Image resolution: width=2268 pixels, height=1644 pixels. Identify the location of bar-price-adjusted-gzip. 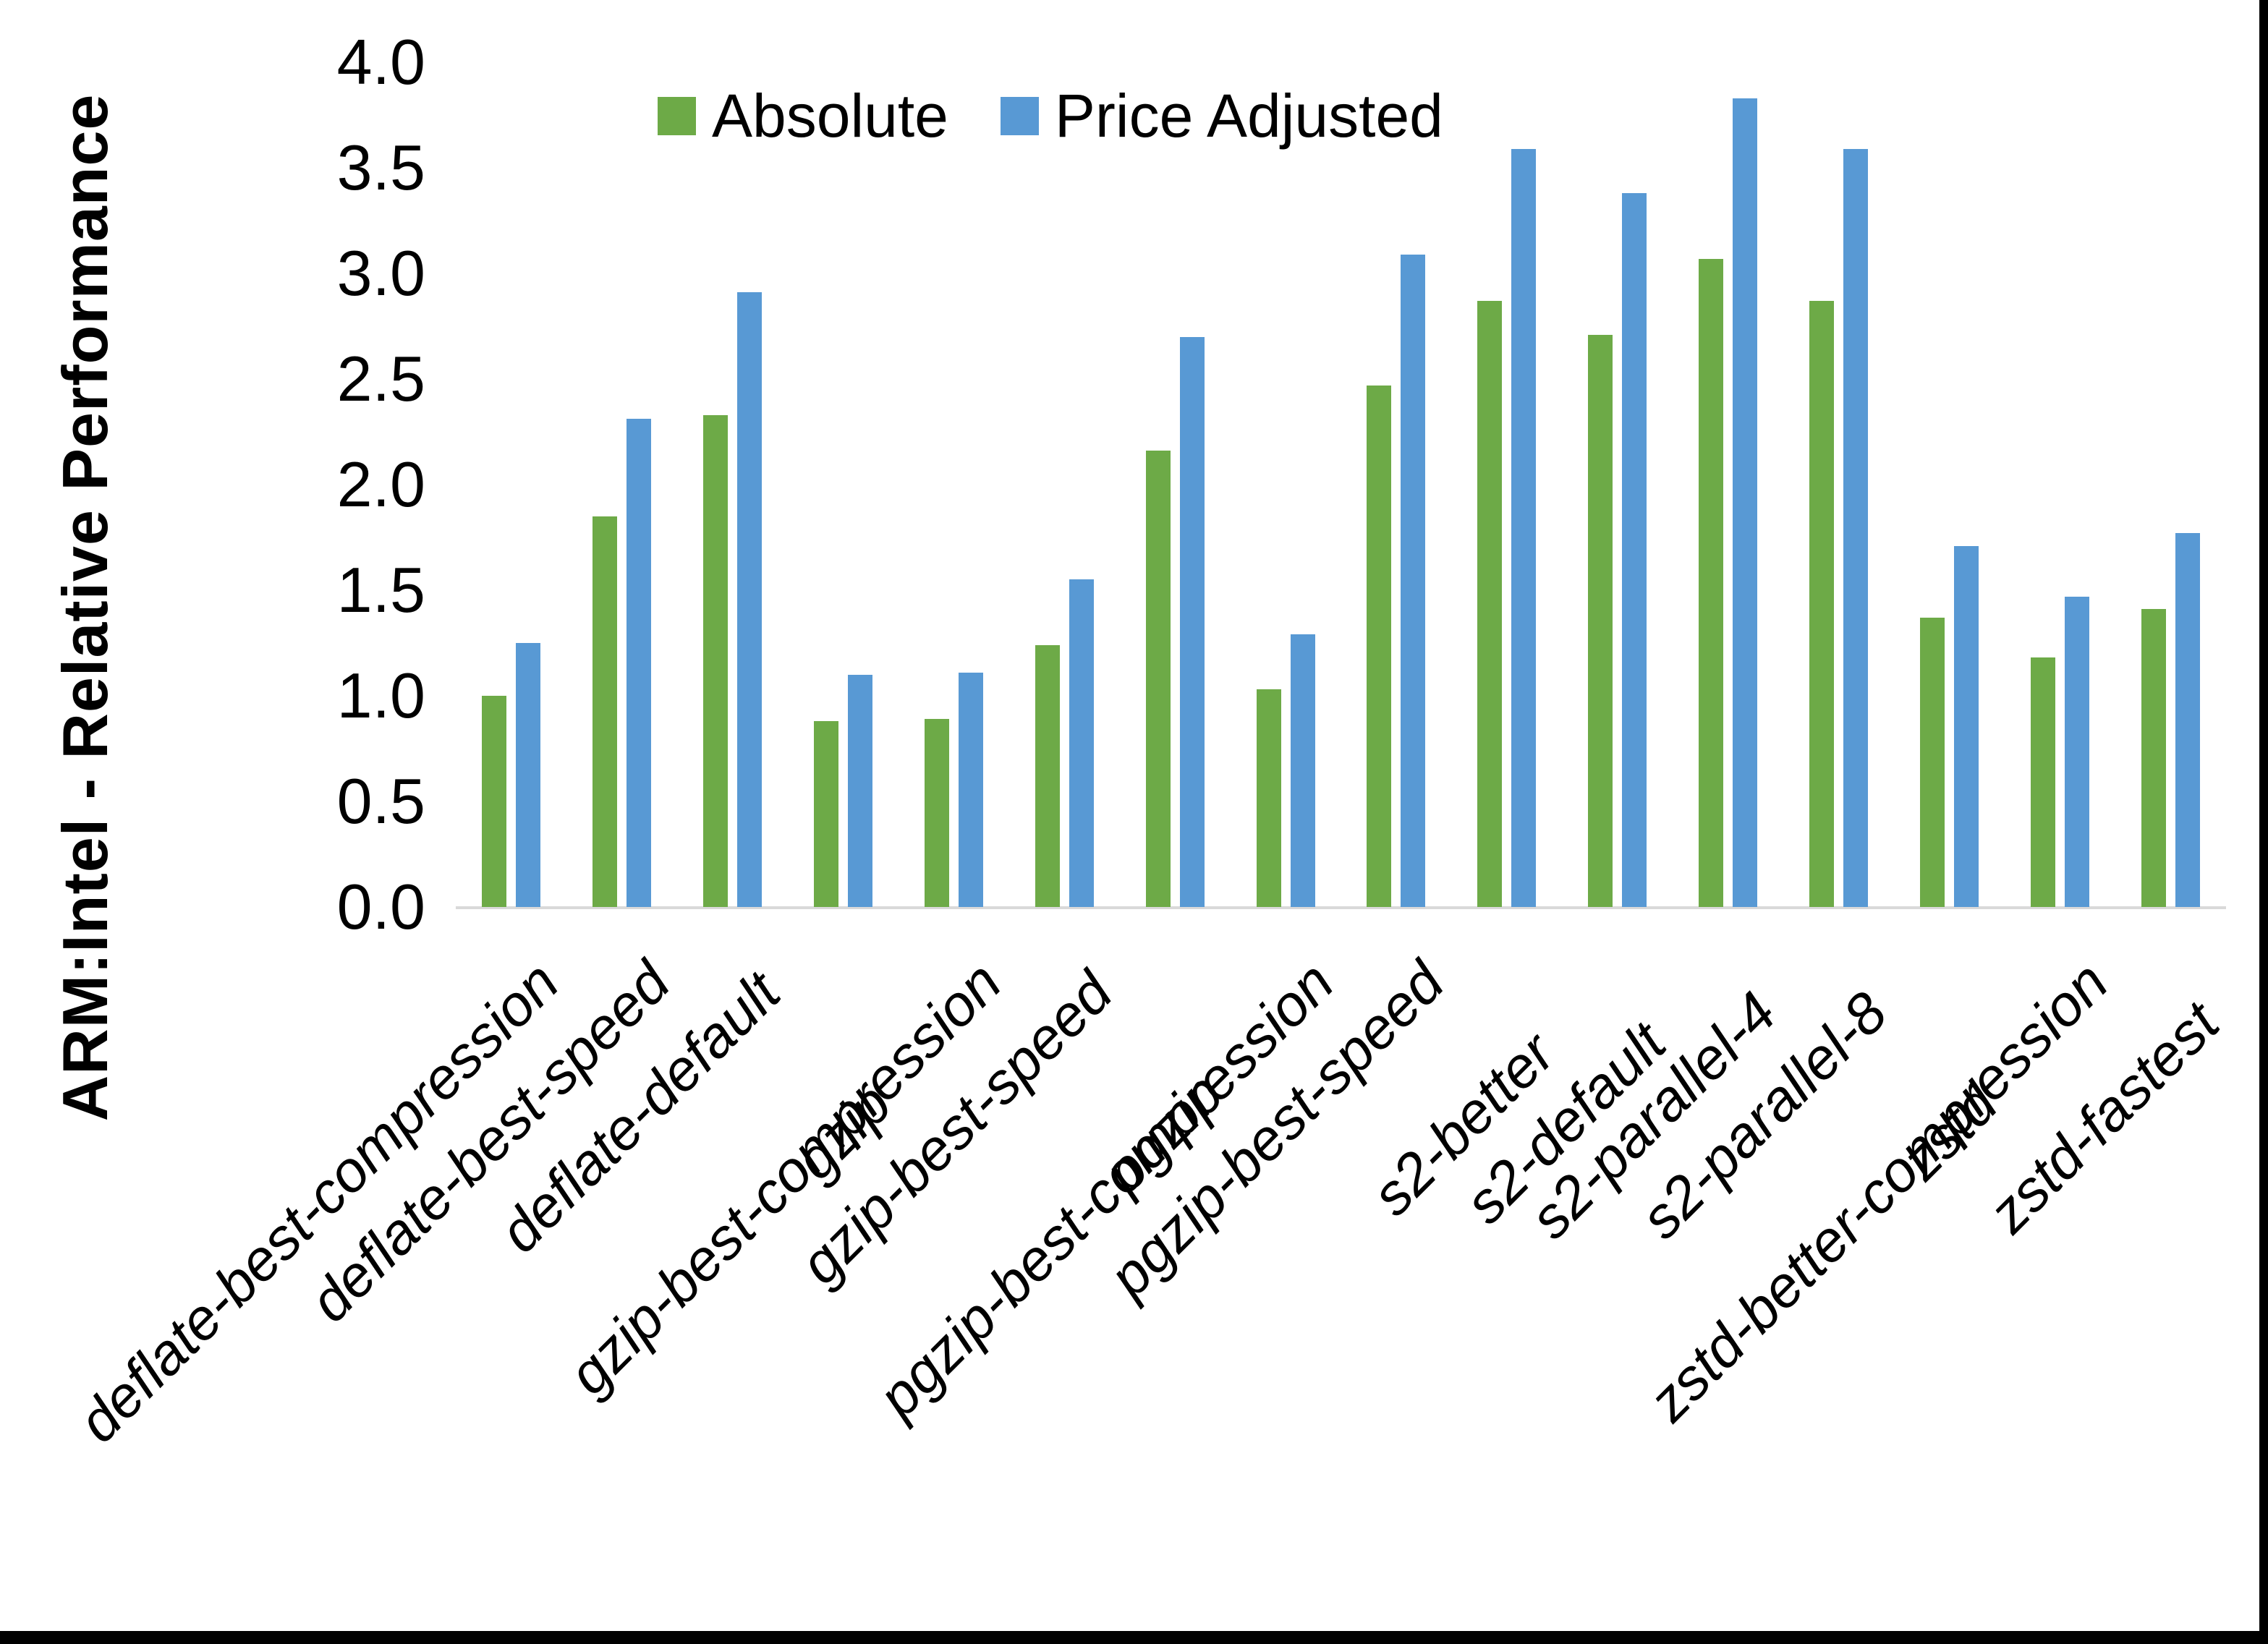
(859, 790).